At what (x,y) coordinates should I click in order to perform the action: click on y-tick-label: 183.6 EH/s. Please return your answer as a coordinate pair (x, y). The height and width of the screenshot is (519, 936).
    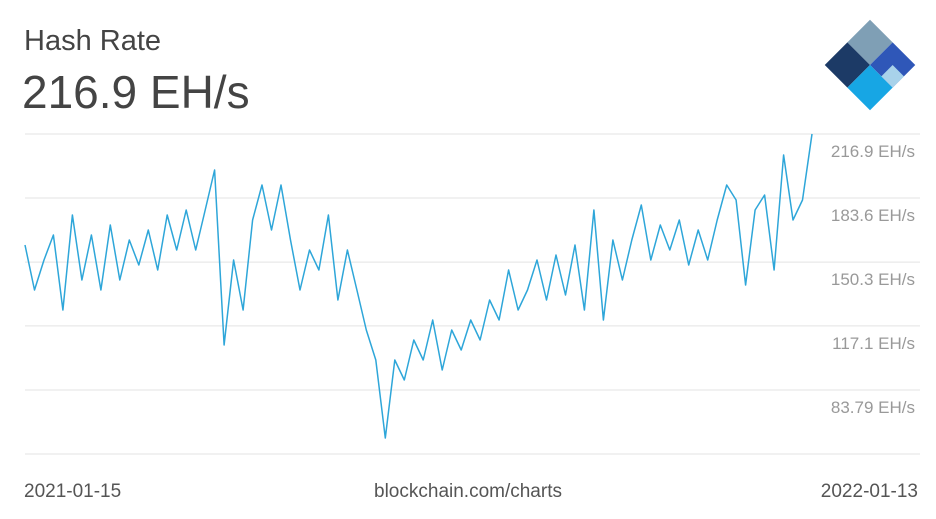
    Looking at the image, I should click on (873, 215).